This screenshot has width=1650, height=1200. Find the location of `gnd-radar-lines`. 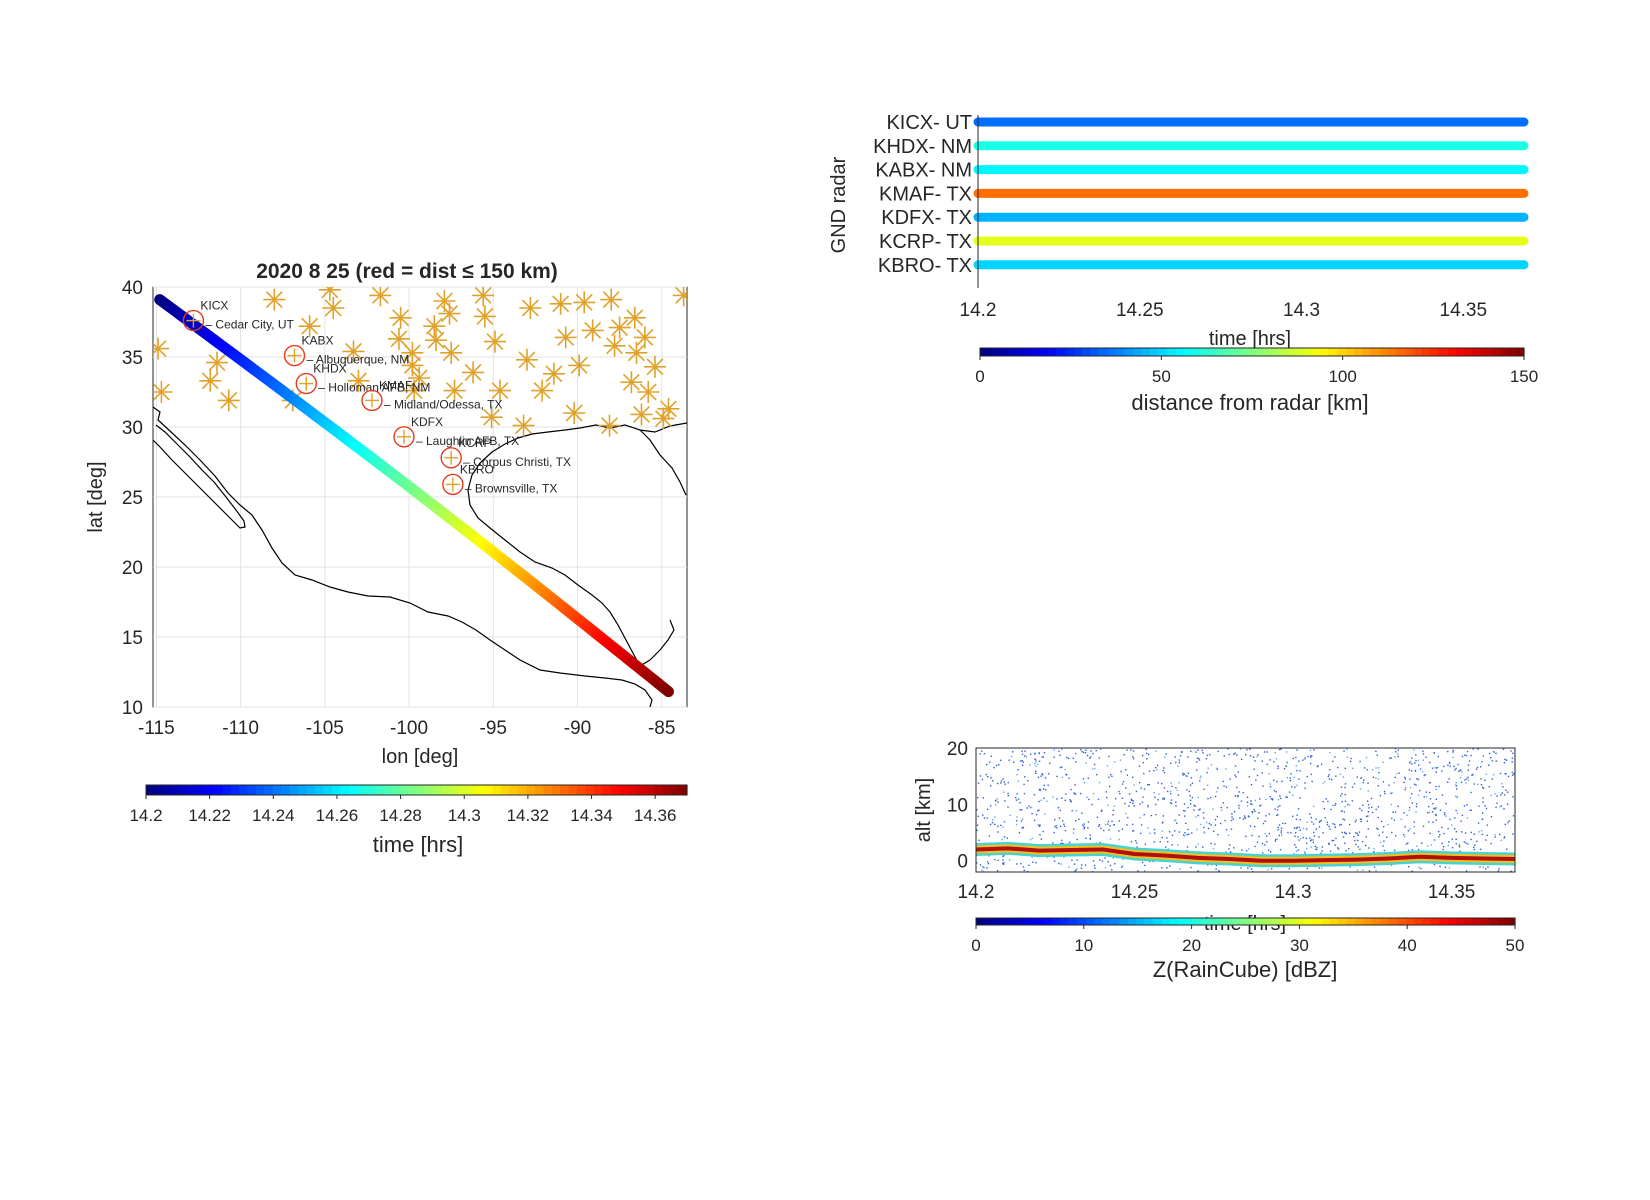

gnd-radar-lines is located at coordinates (1251, 193).